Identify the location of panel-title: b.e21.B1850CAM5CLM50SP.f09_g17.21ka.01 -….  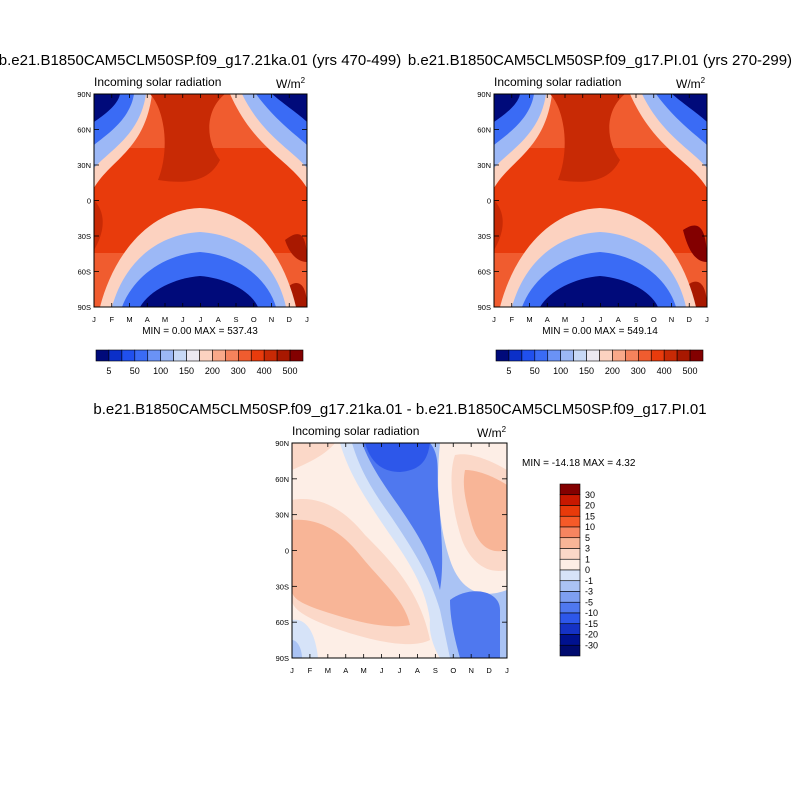
(399, 409).